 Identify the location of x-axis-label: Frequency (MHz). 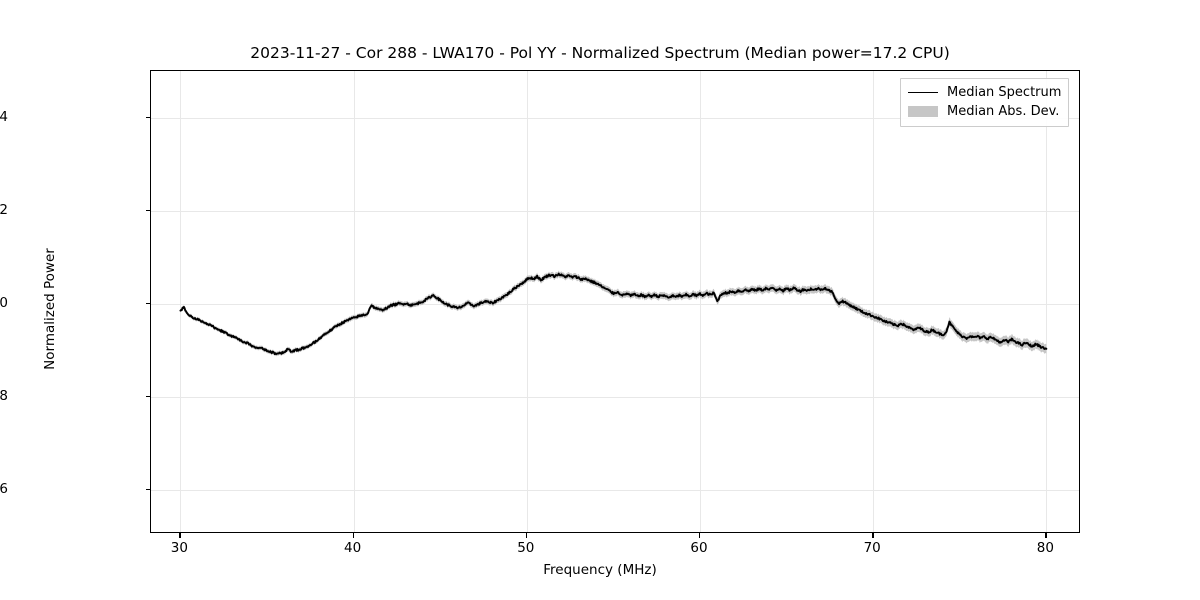
(600, 570).